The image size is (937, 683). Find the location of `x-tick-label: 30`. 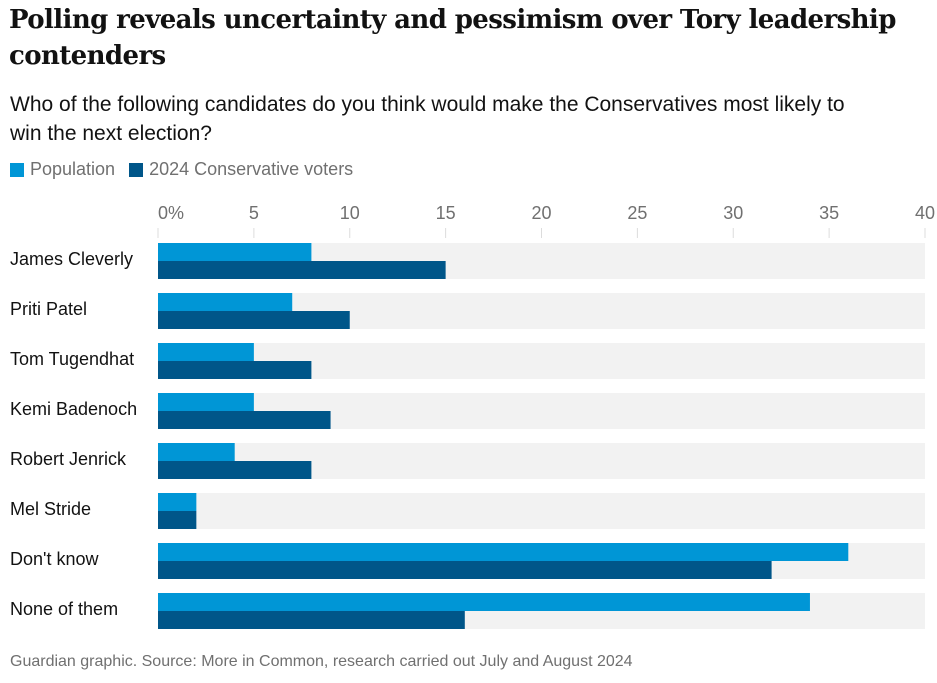

x-tick-label: 30 is located at coordinates (733, 213).